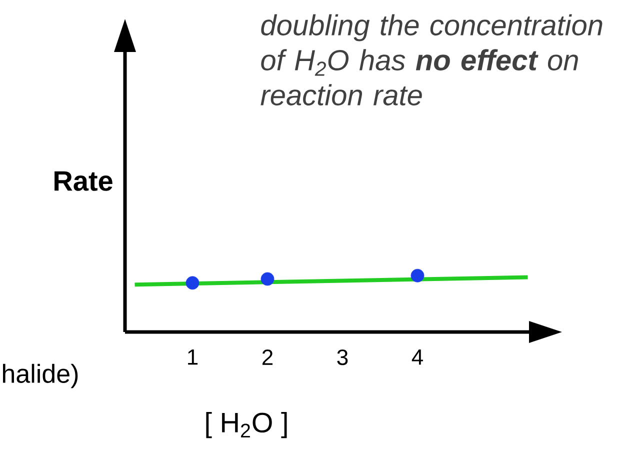 This screenshot has height=462, width=631. What do you see at coordinates (267, 357) in the screenshot?
I see `x-tick-label: 2` at bounding box center [267, 357].